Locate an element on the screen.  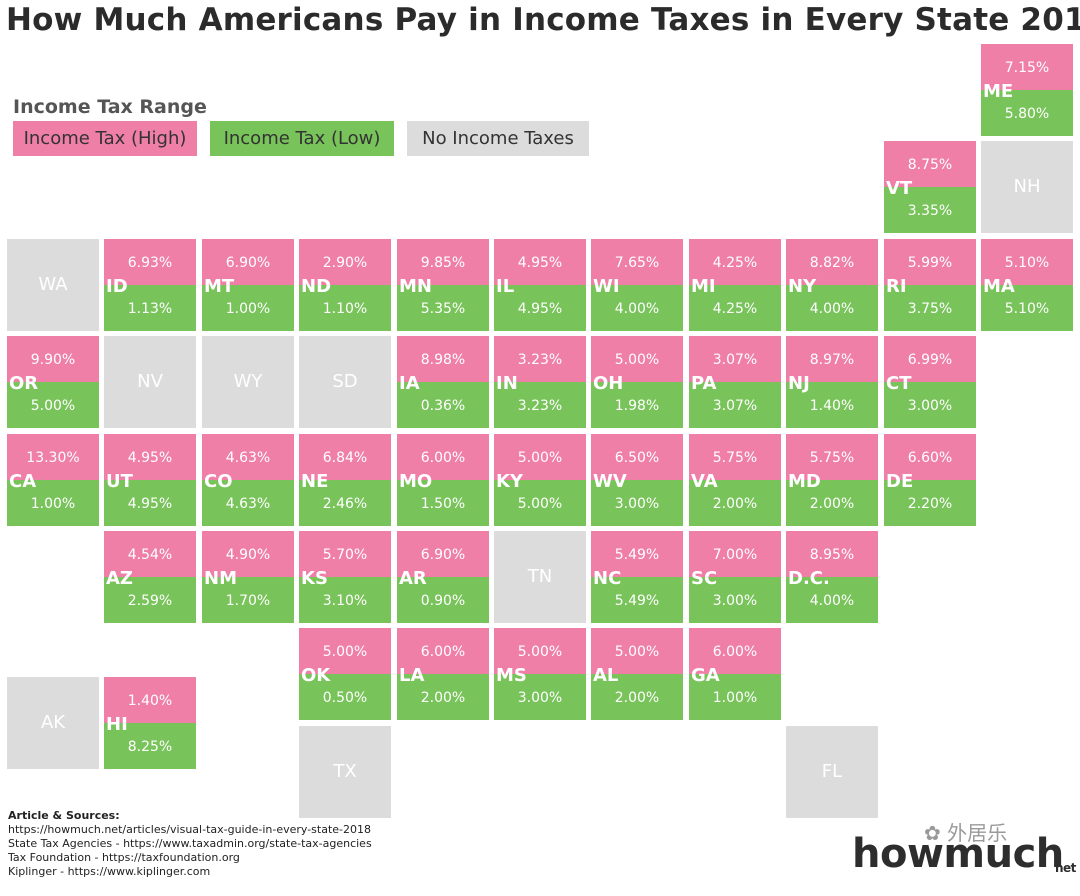
state-abbr: NM is located at coordinates (220, 578).